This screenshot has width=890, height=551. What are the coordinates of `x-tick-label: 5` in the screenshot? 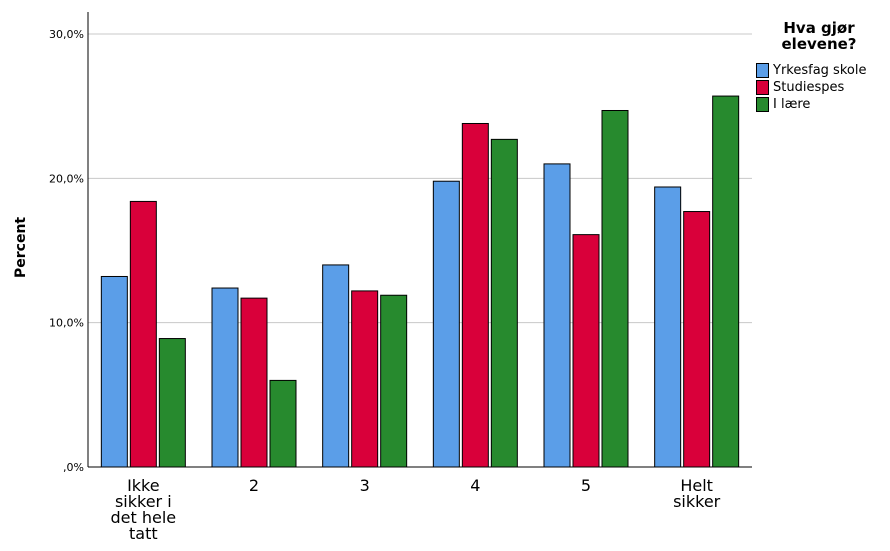 It's located at (586, 485).